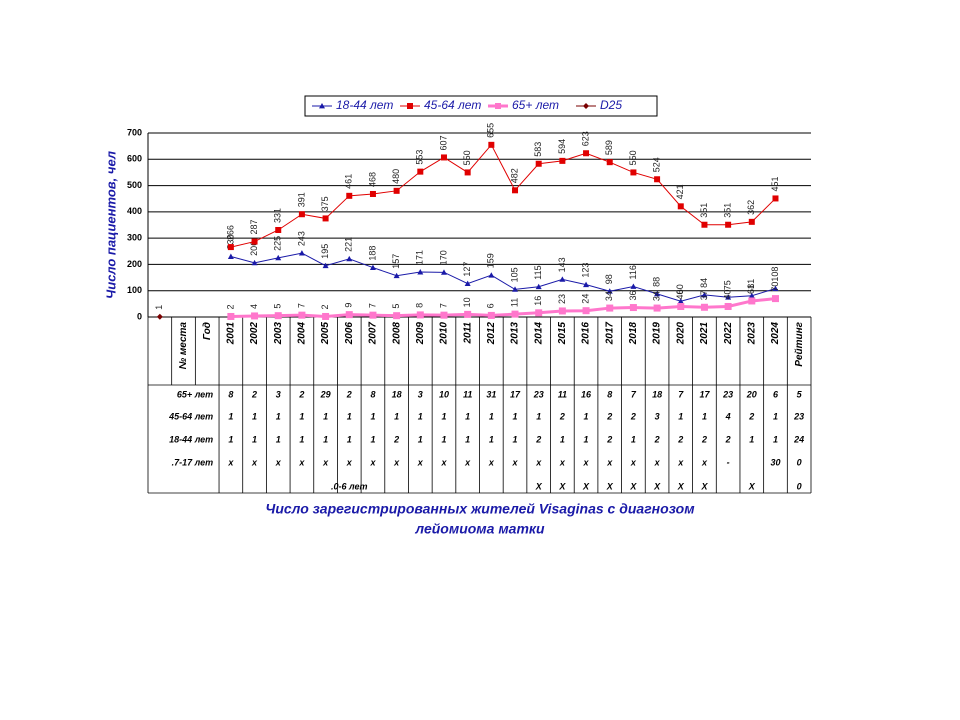 The image size is (960, 720). I want to click on data-label: 451, so click(775, 183).